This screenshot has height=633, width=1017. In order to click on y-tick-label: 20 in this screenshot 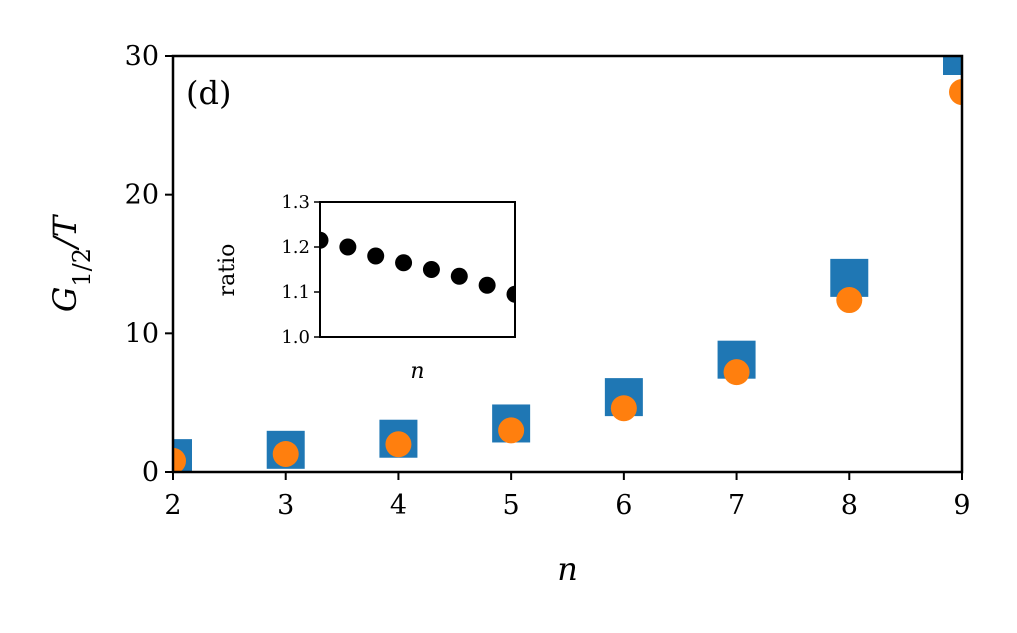, I will do `click(142, 195)`.